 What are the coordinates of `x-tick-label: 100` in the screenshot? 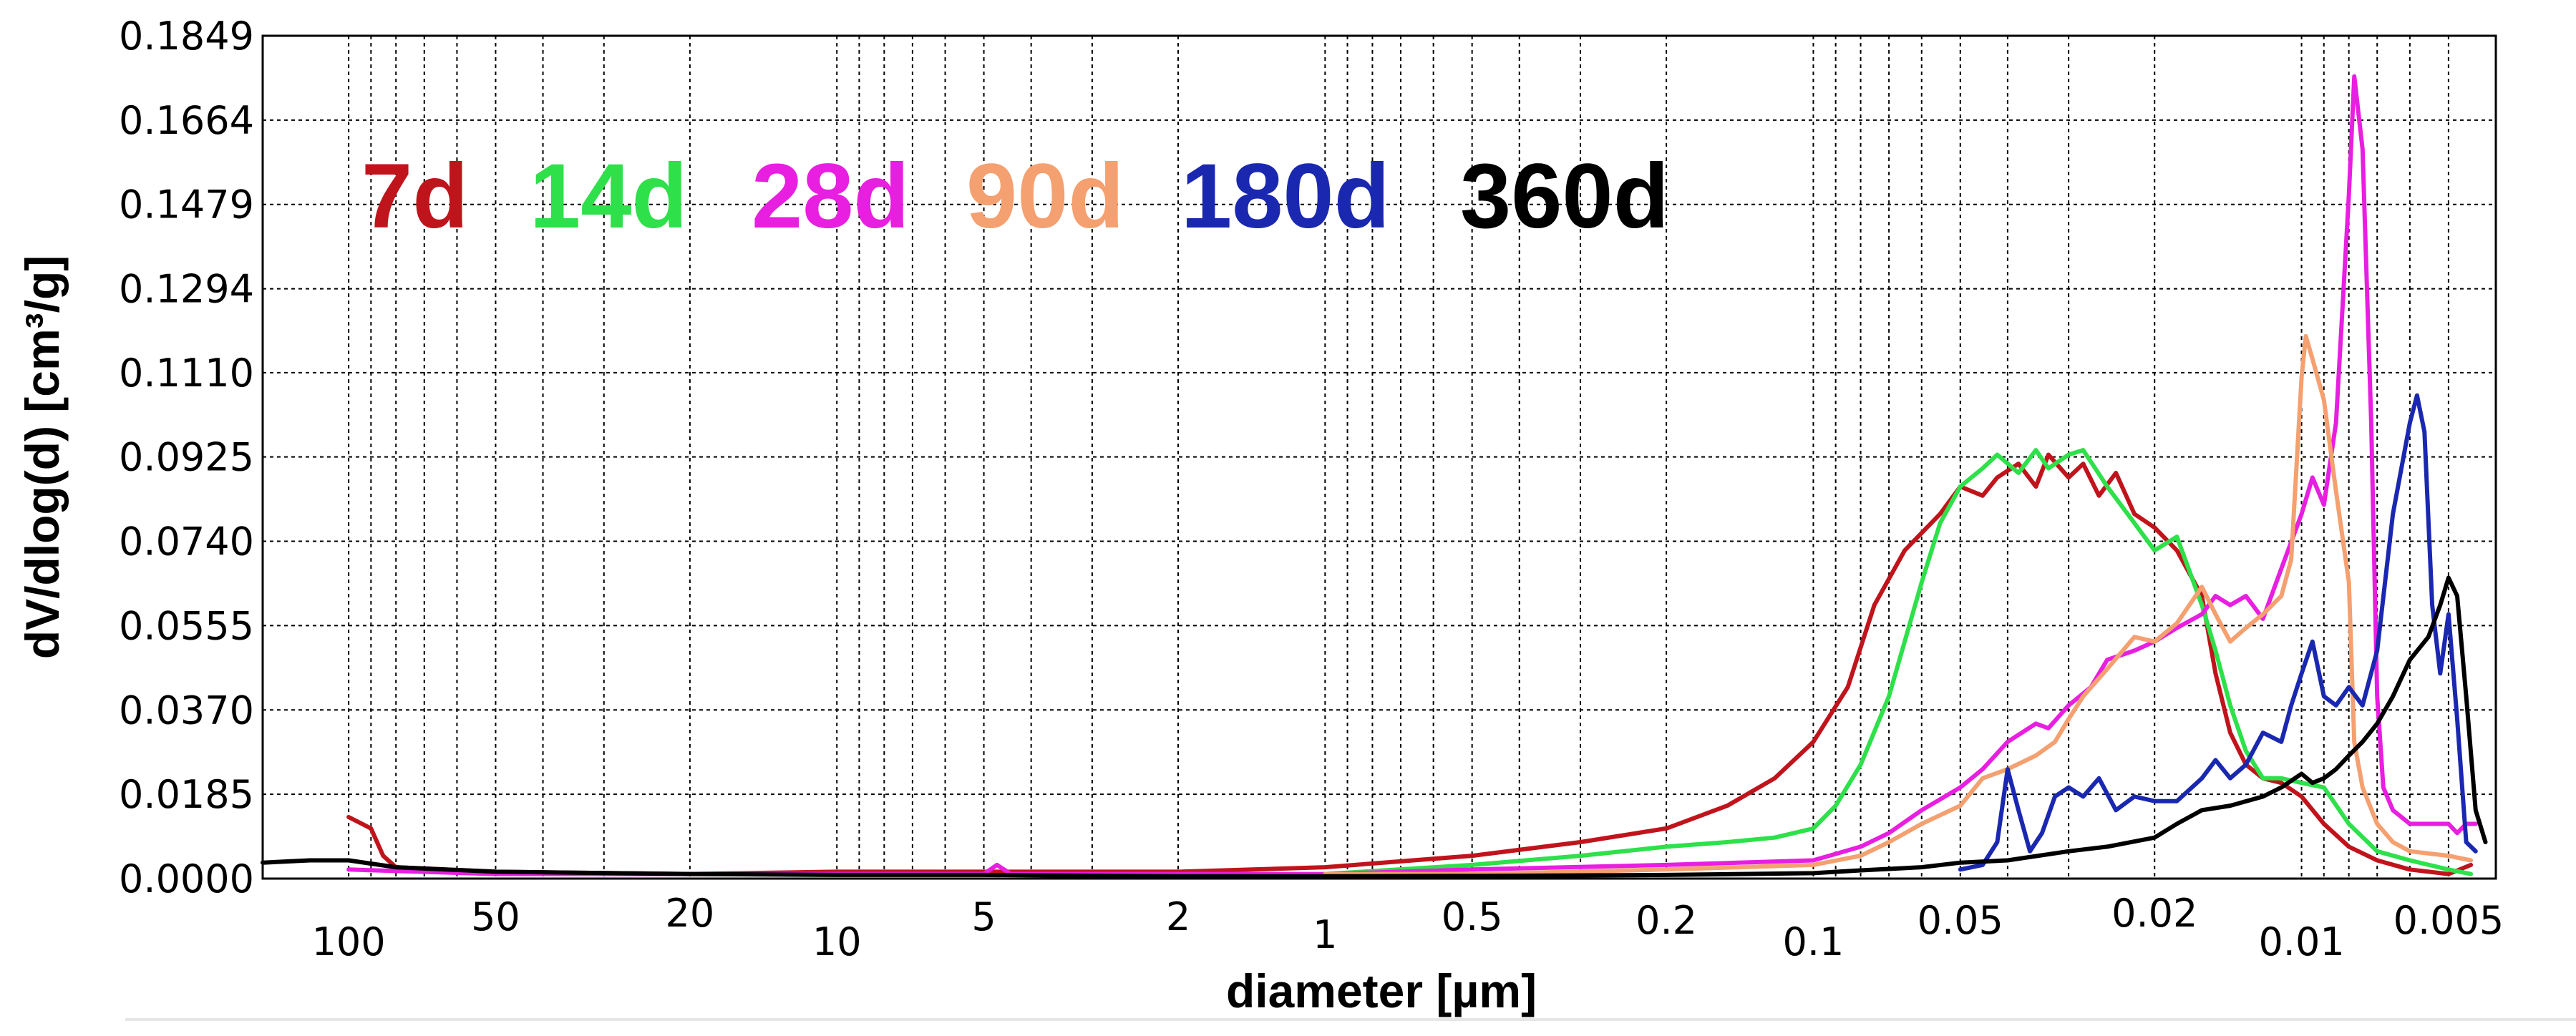 It's located at (349, 941).